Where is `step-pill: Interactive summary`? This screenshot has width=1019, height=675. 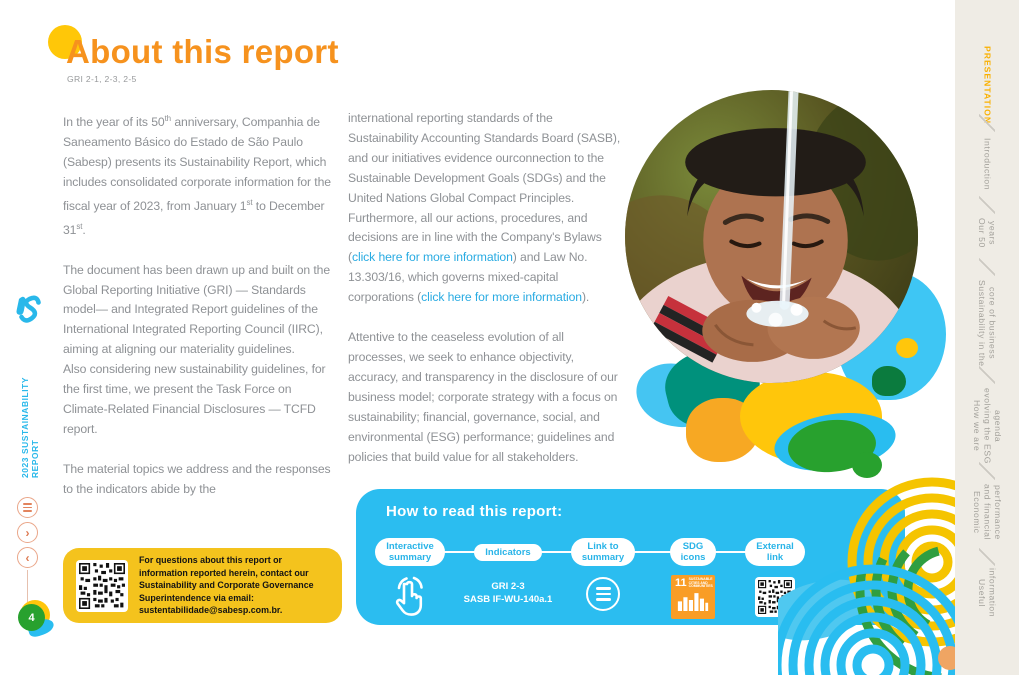 step-pill: Interactive summary is located at coordinates (410, 552).